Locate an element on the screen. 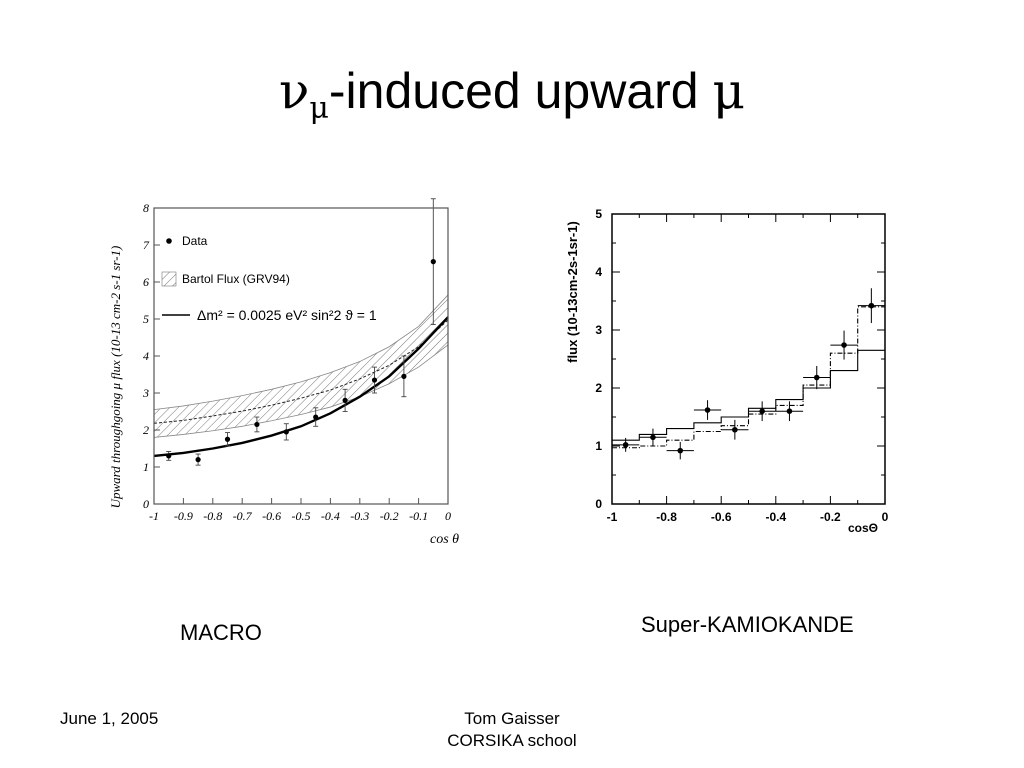 The image size is (1024, 768). superk-x-tick-label: 0 is located at coordinates (885, 517).